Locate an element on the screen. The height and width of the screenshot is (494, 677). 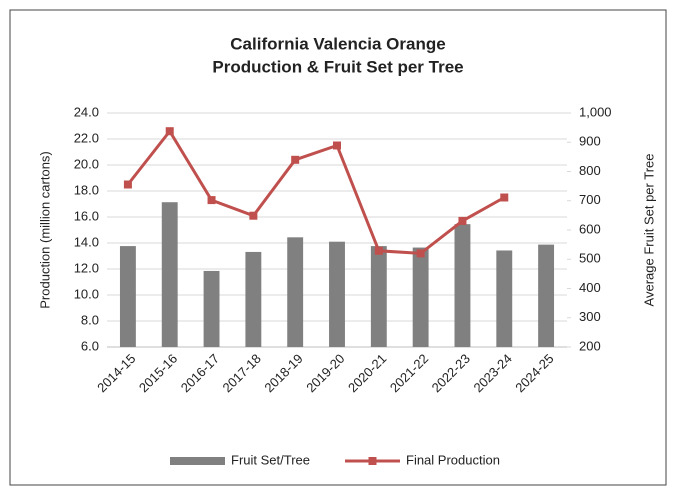
y2-tick-label: 800 is located at coordinates (590, 170).